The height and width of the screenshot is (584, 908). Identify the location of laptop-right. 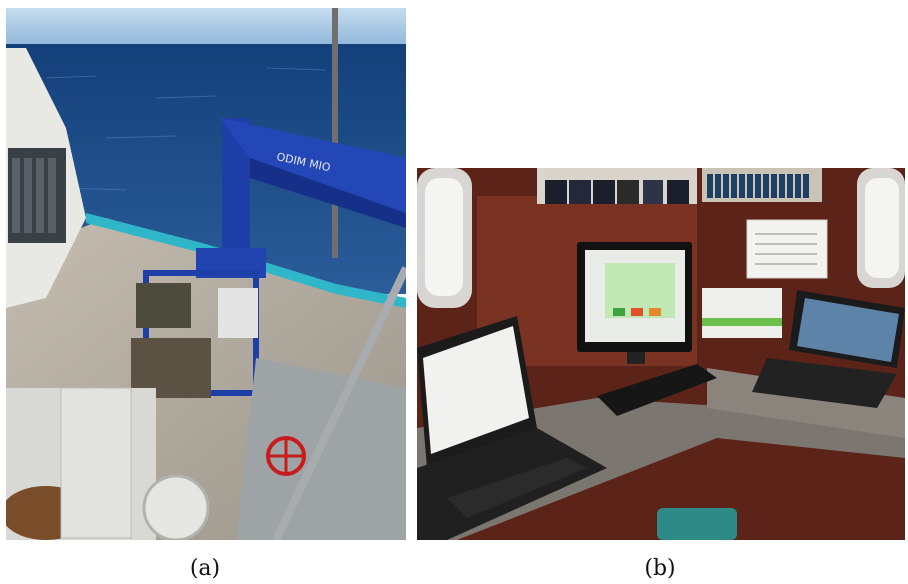
(828, 349).